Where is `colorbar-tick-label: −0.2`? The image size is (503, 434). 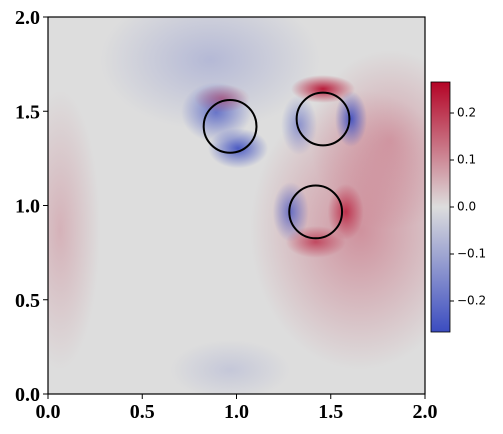
colorbar-tick-label: −0.2 is located at coordinates (471, 300).